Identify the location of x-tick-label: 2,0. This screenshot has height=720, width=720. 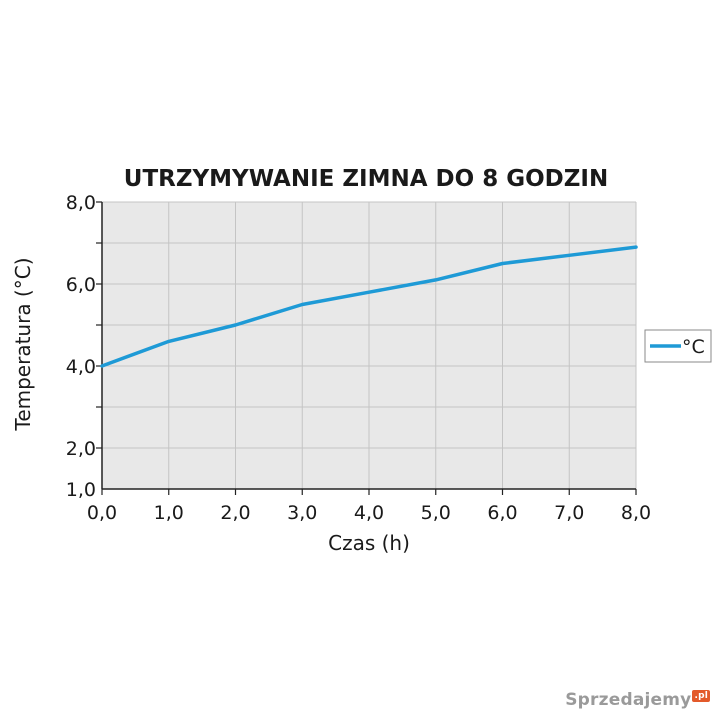
(235, 513).